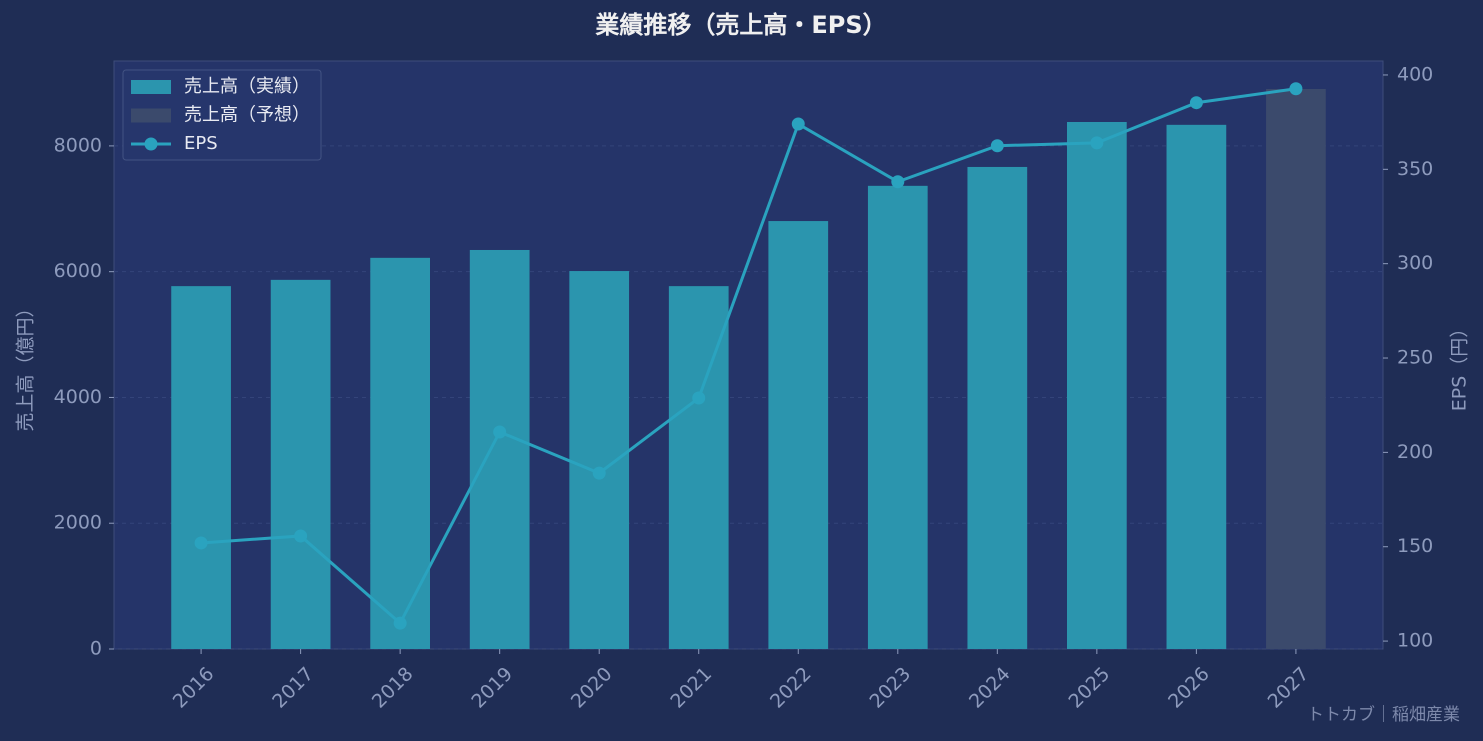 Image resolution: width=1483 pixels, height=741 pixels. Describe the element at coordinates (1415, 169) in the screenshot. I see `y2-tick-label: 350` at that location.